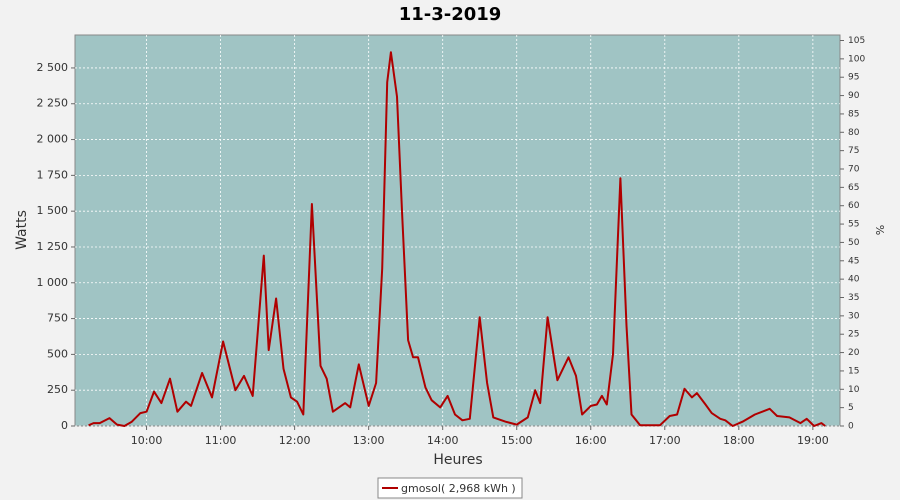  I want to click on y2-tick-label: 100, so click(856, 59).